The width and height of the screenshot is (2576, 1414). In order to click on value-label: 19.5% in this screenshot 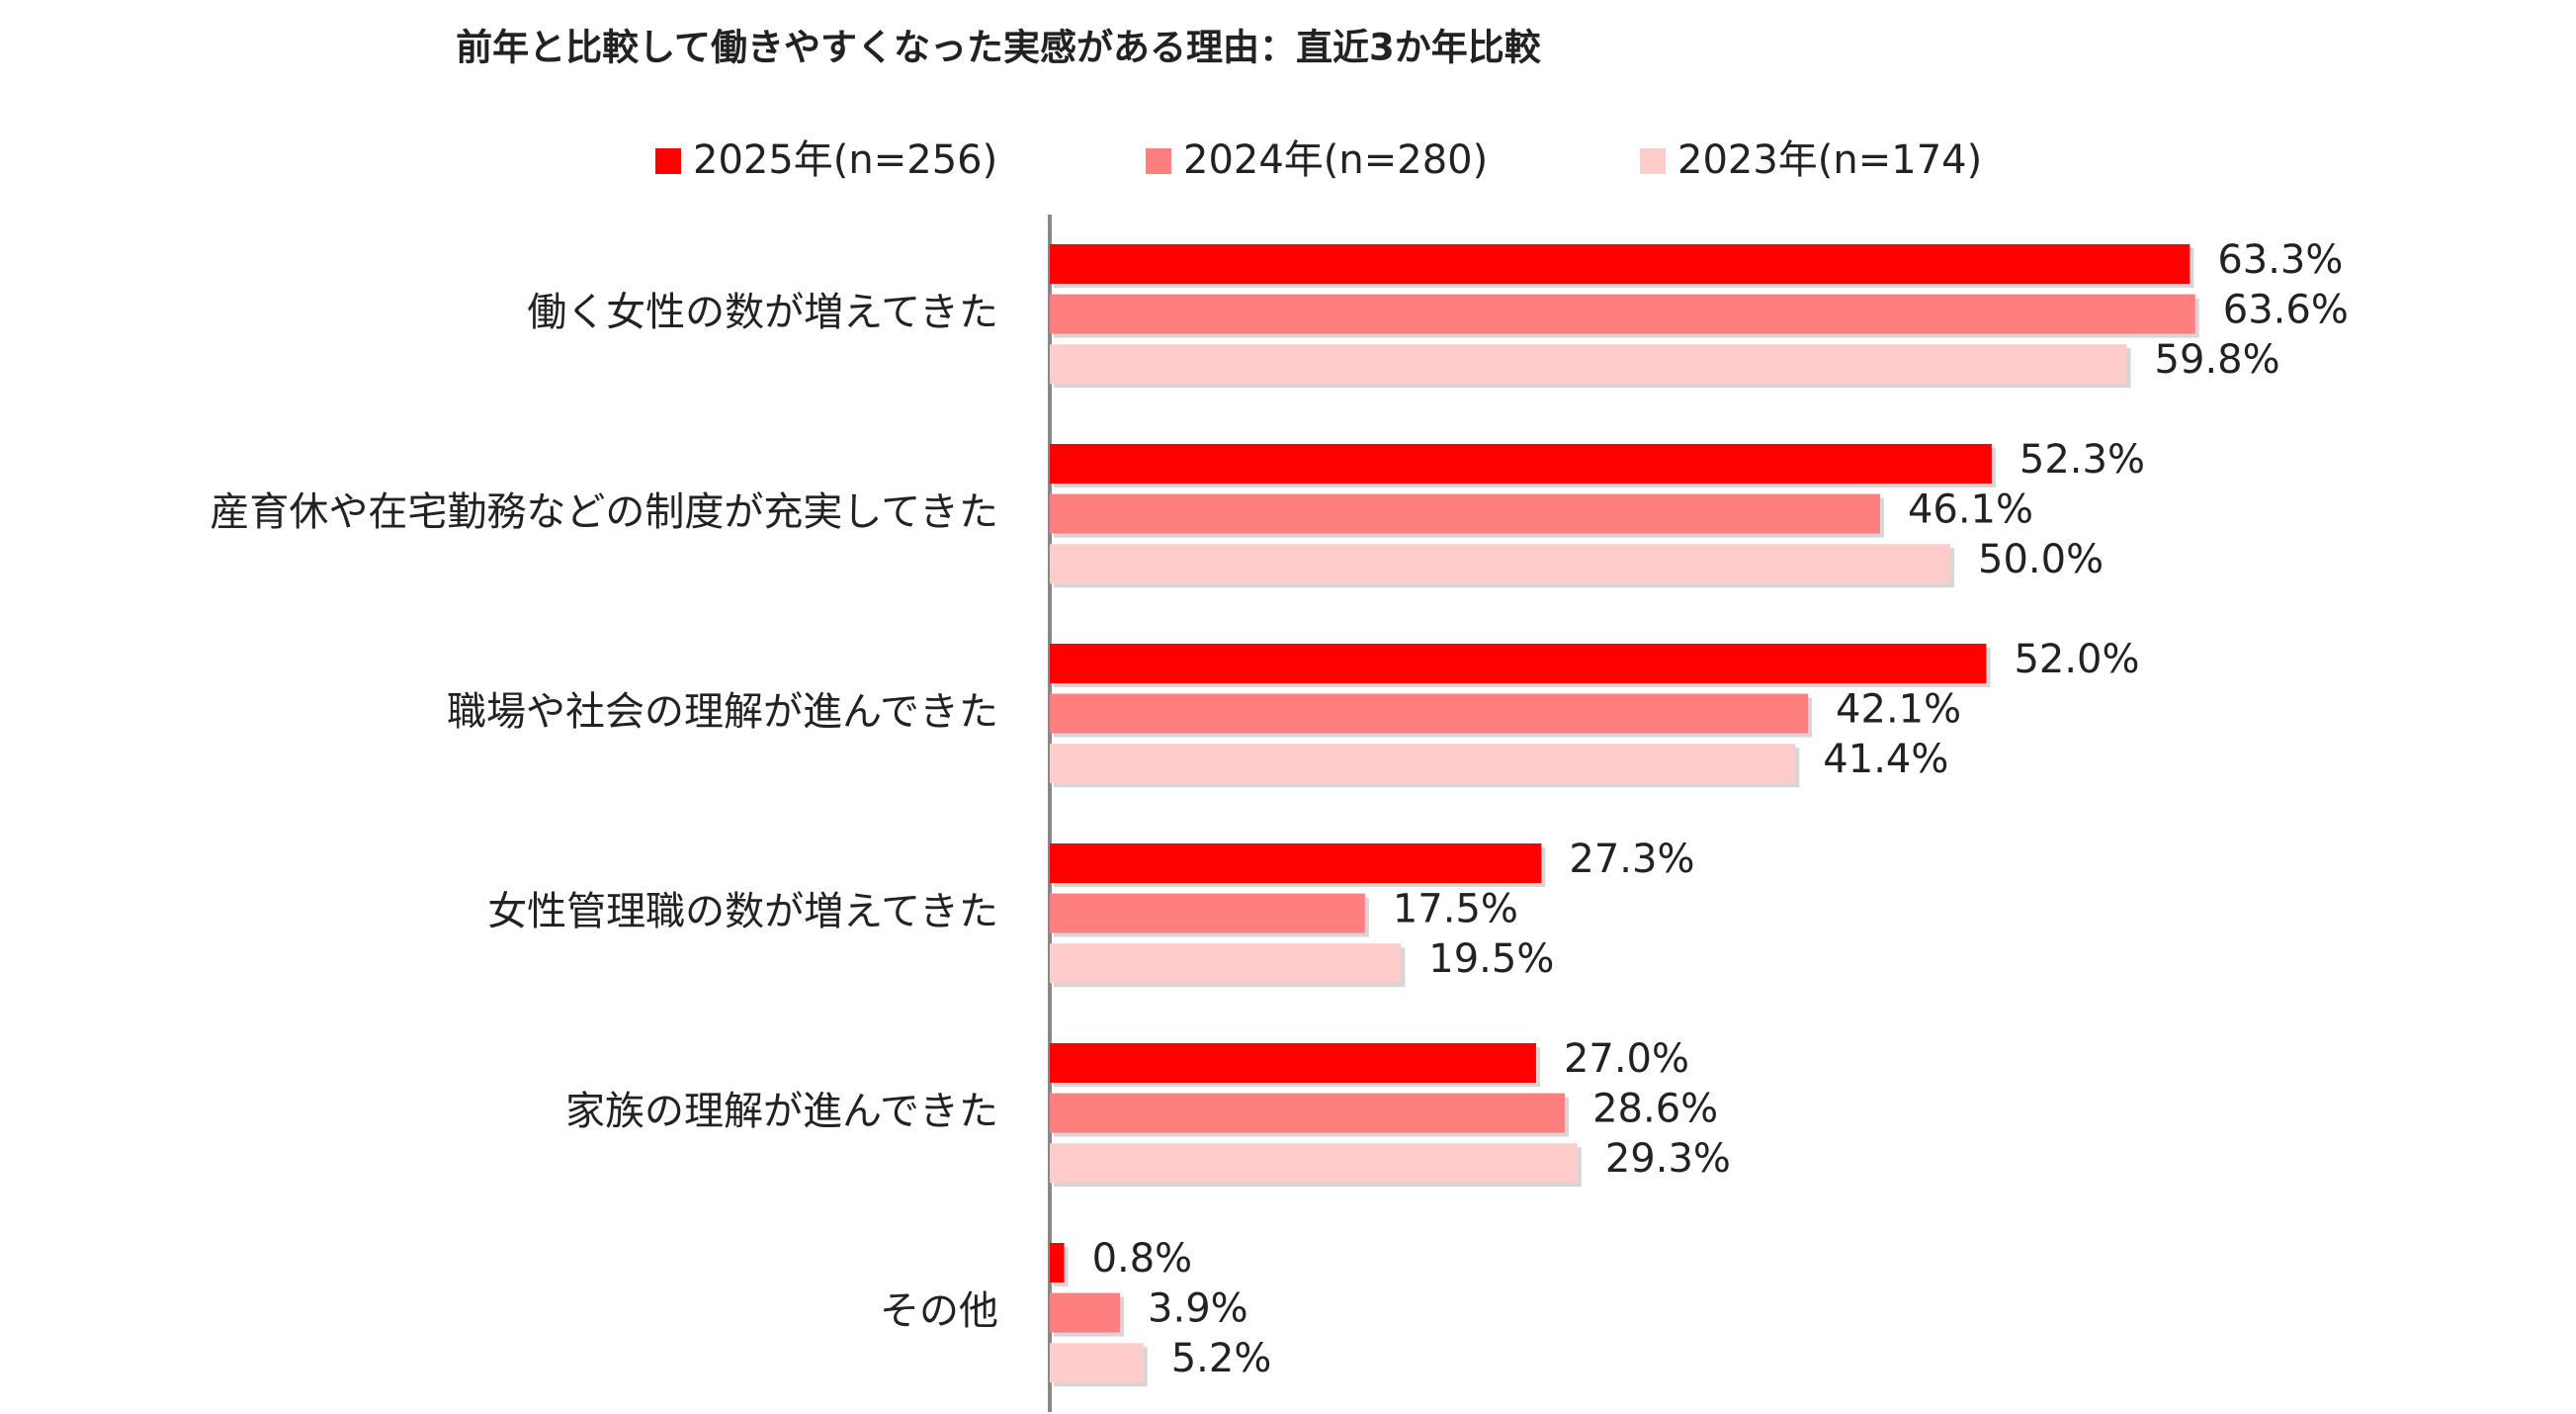, I will do `click(1491, 959)`.